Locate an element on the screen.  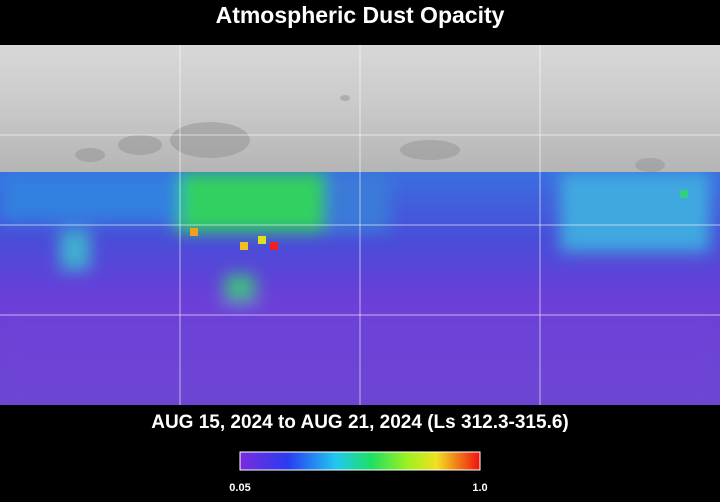
high-opacity-pixels is located at coordinates (439, 220).